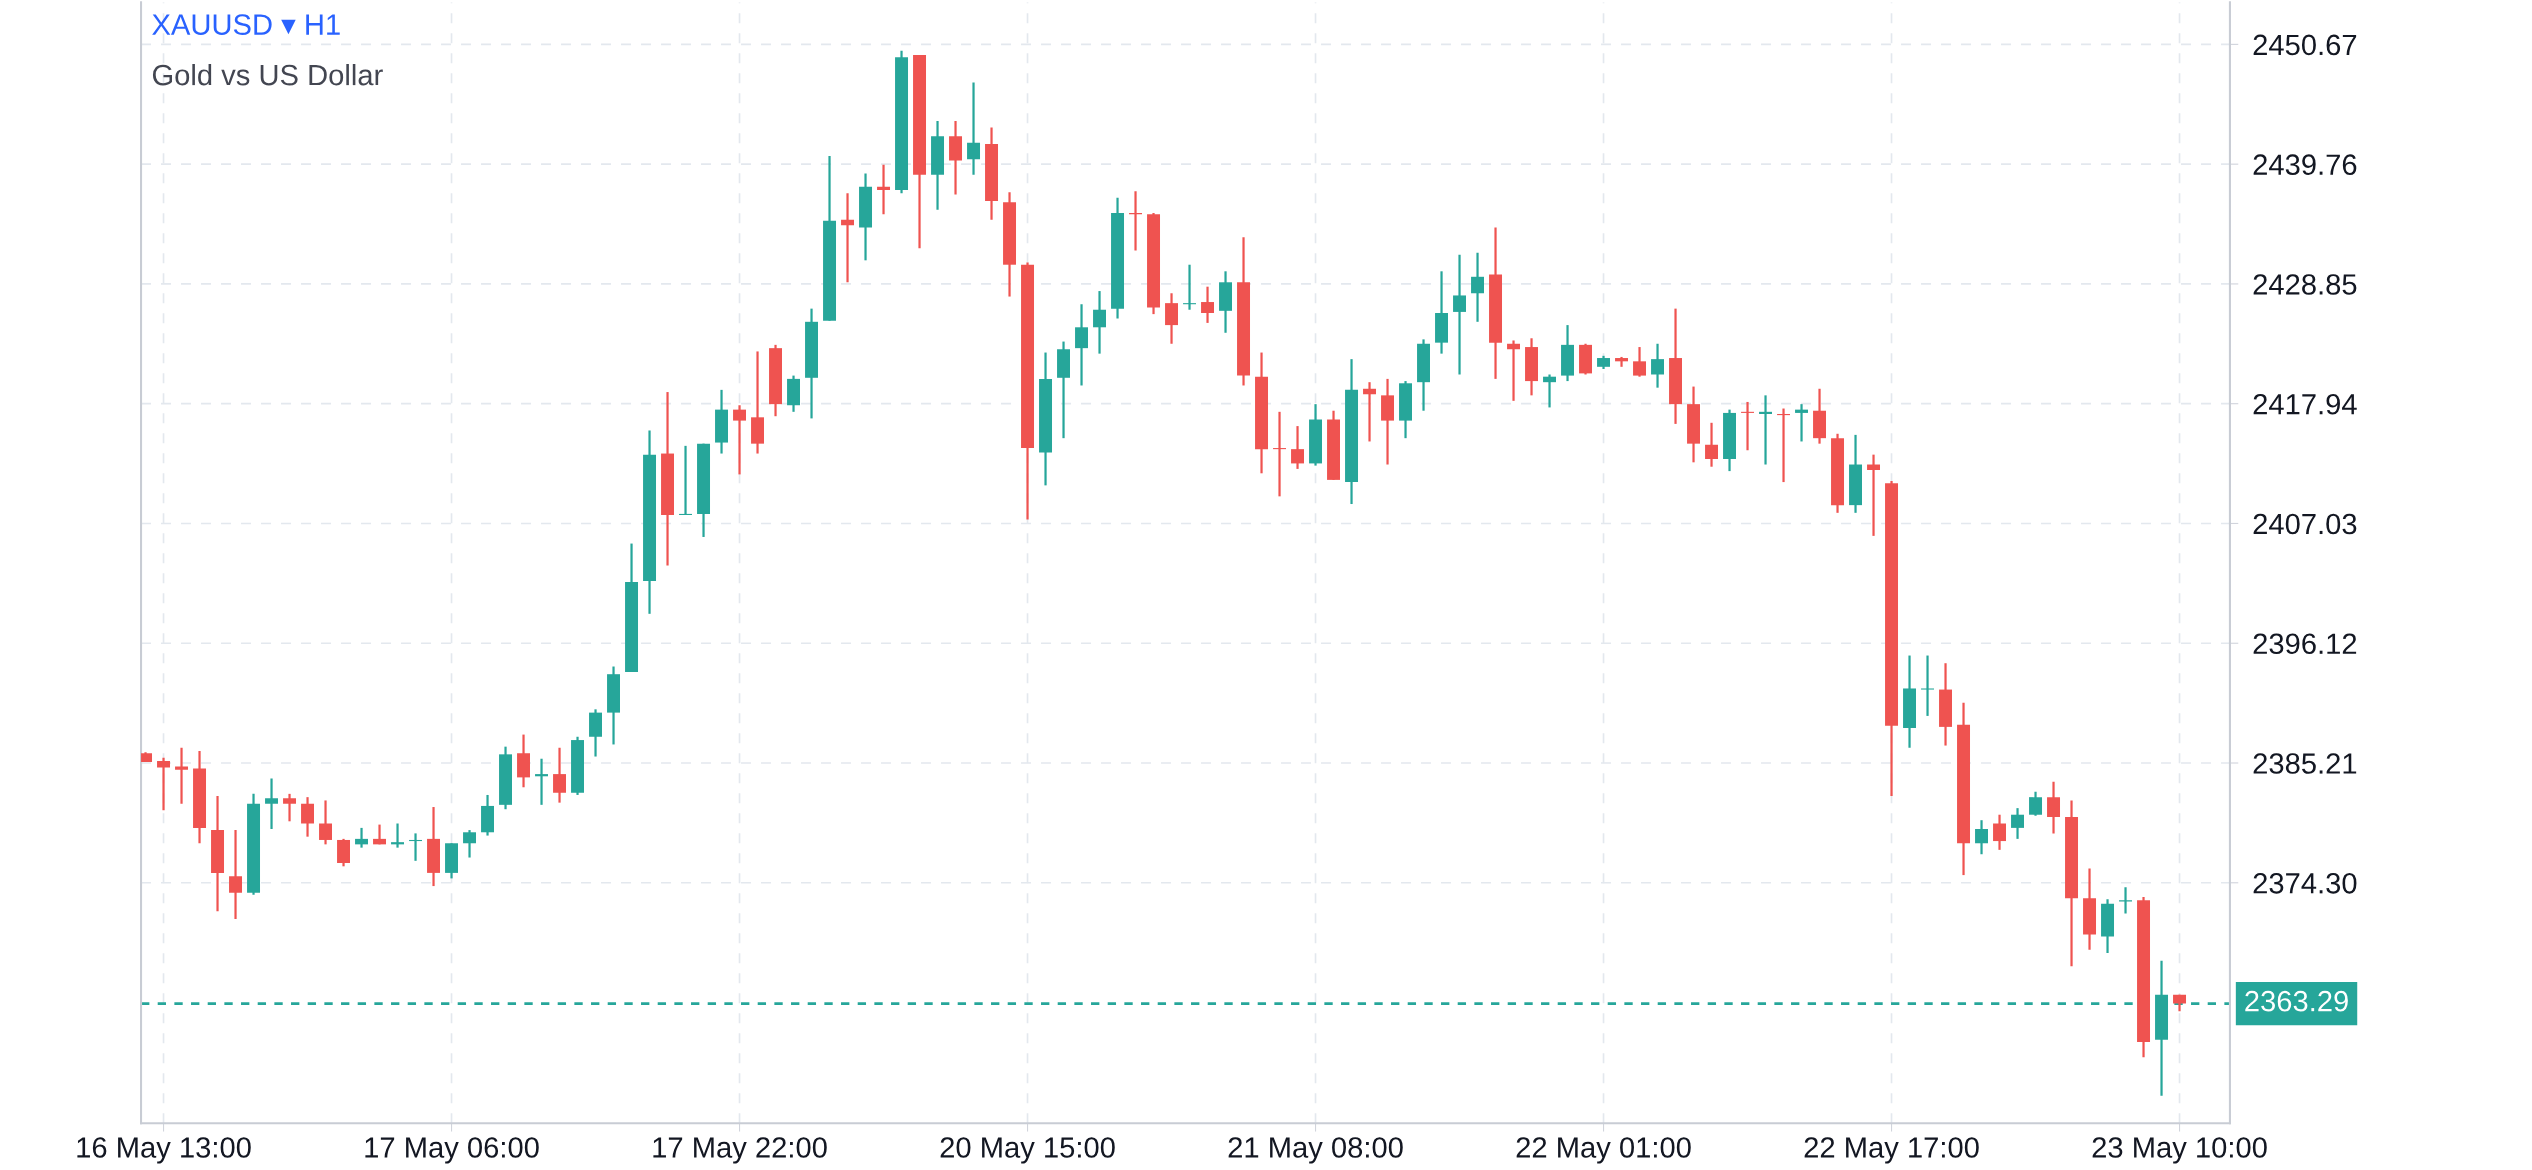  Describe the element at coordinates (2179, 1150) in the screenshot. I see `x-tick-label: 23 May 10:00` at that location.